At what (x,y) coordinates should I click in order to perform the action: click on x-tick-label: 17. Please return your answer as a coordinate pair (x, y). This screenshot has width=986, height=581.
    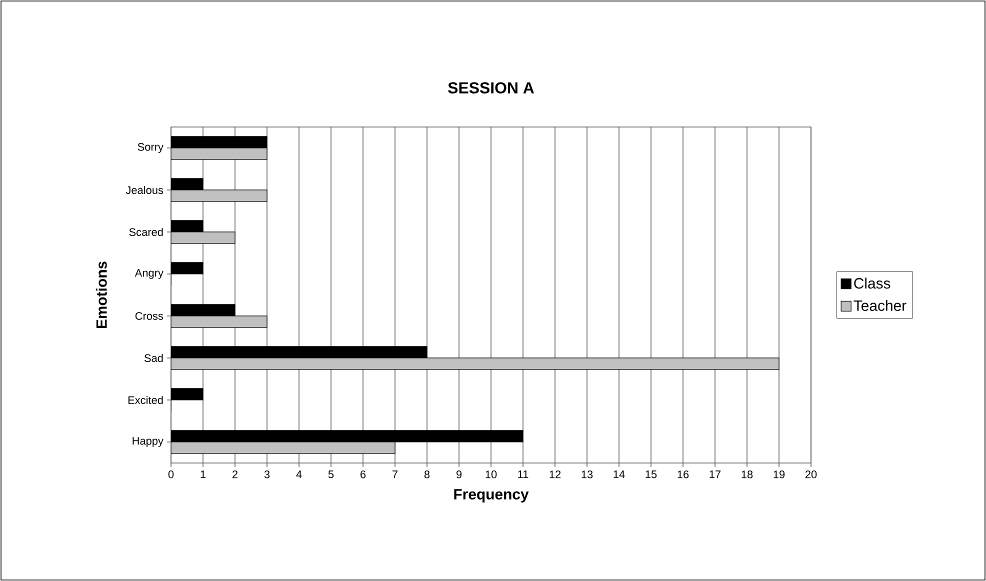
    Looking at the image, I should click on (715, 474).